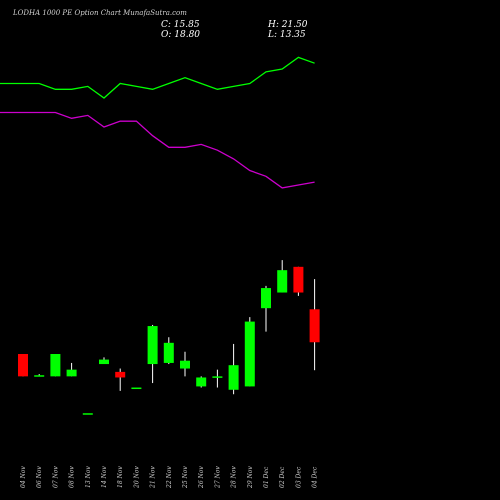 The width and height of the screenshot is (500, 500). Describe the element at coordinates (120, 477) in the screenshot. I see `x-tick-label: 18 Nov` at that location.